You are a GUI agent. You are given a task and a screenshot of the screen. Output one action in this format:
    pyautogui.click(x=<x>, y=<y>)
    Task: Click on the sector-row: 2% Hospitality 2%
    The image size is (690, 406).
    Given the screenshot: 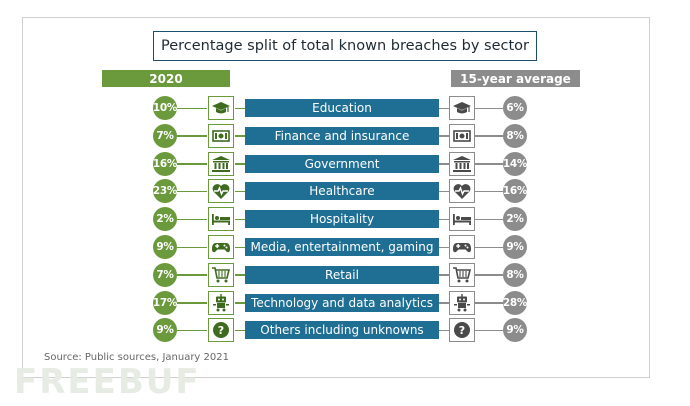 What is the action you would take?
    pyautogui.click(x=345, y=219)
    